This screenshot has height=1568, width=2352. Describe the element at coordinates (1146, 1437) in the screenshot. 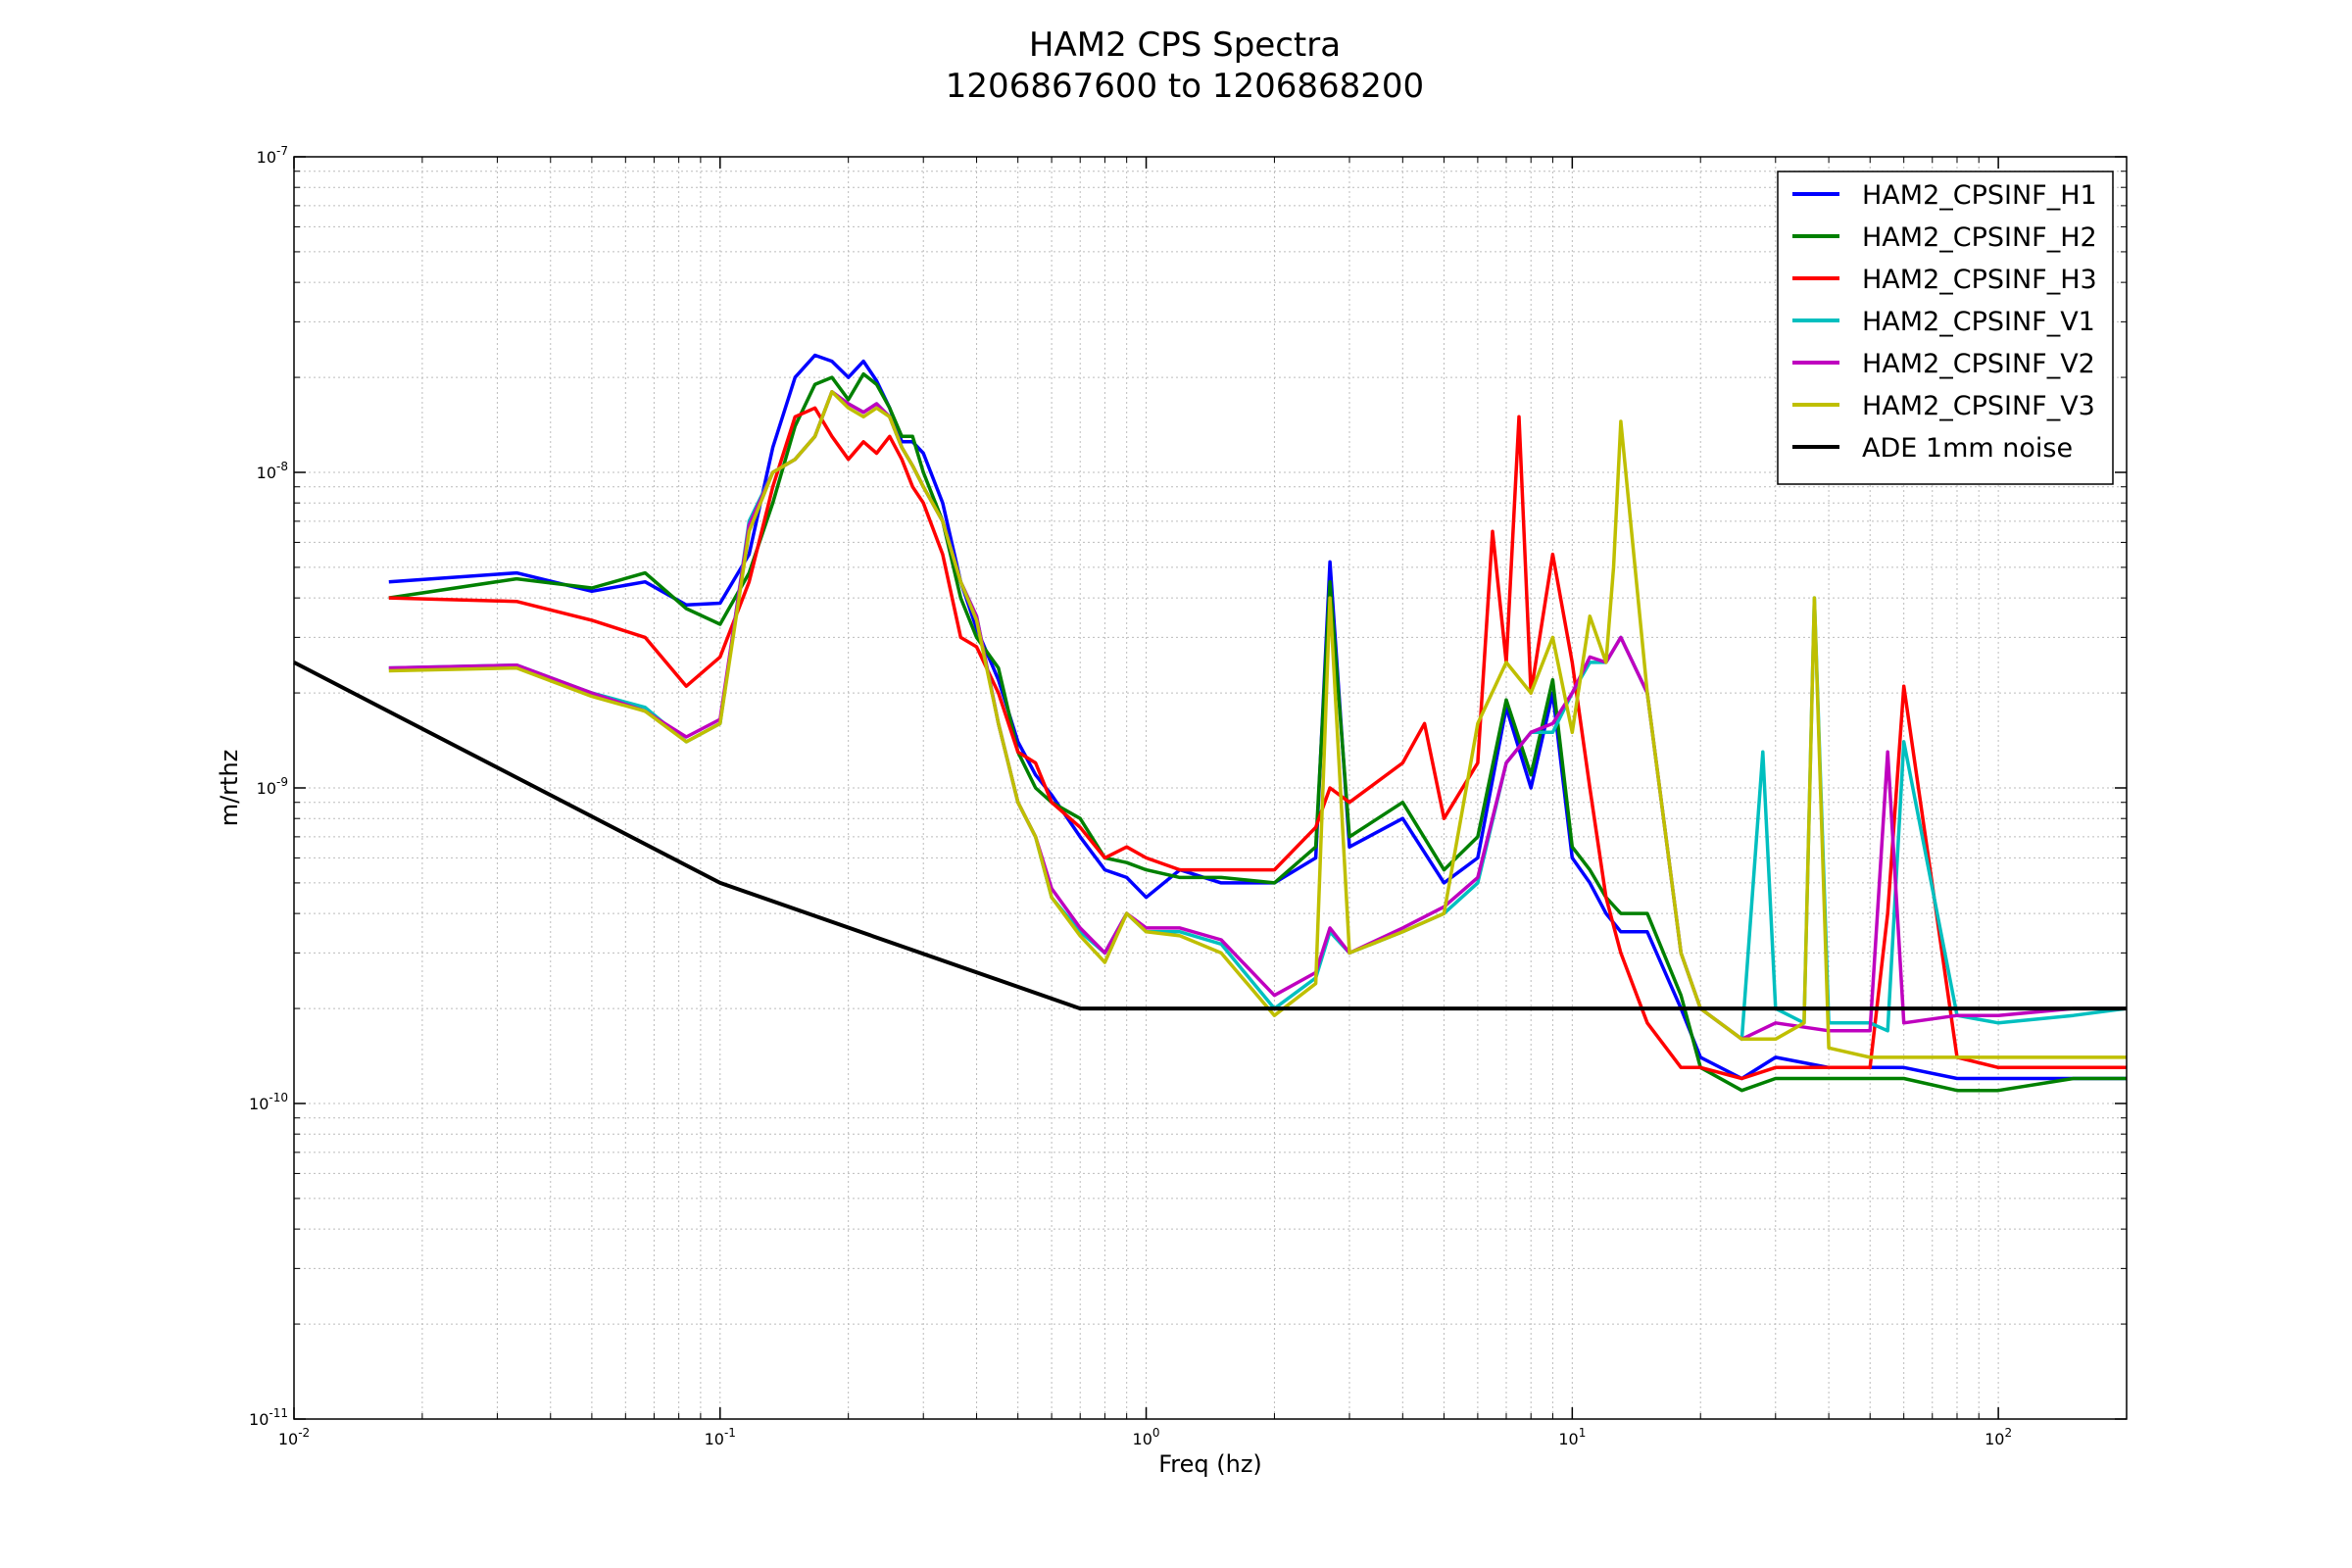

I see `x-tick-label: 10⁰` at that location.